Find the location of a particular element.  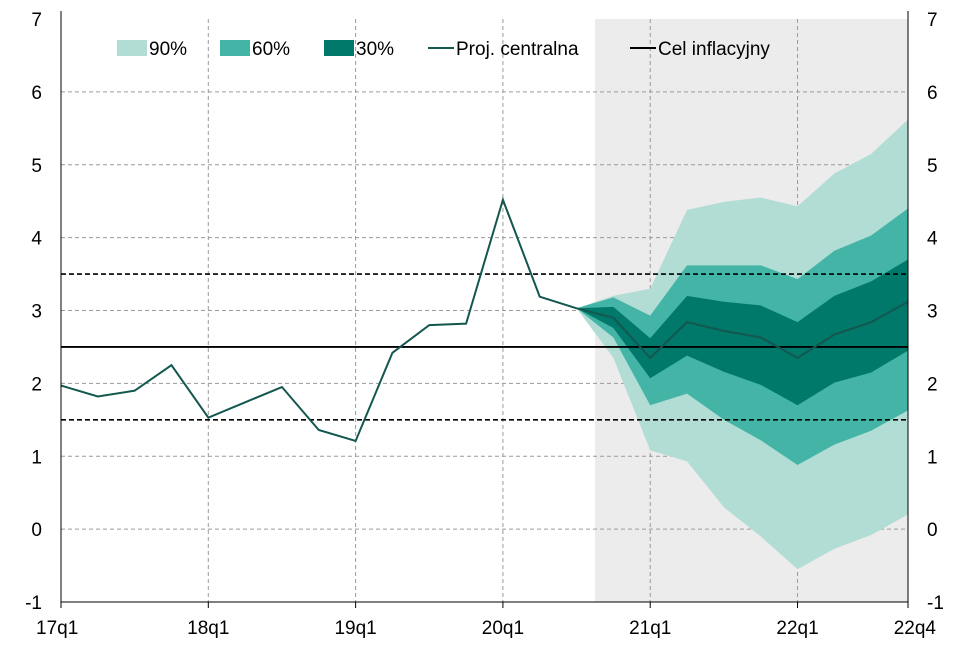

y-tick-label-right: 7 is located at coordinates (932, 20).